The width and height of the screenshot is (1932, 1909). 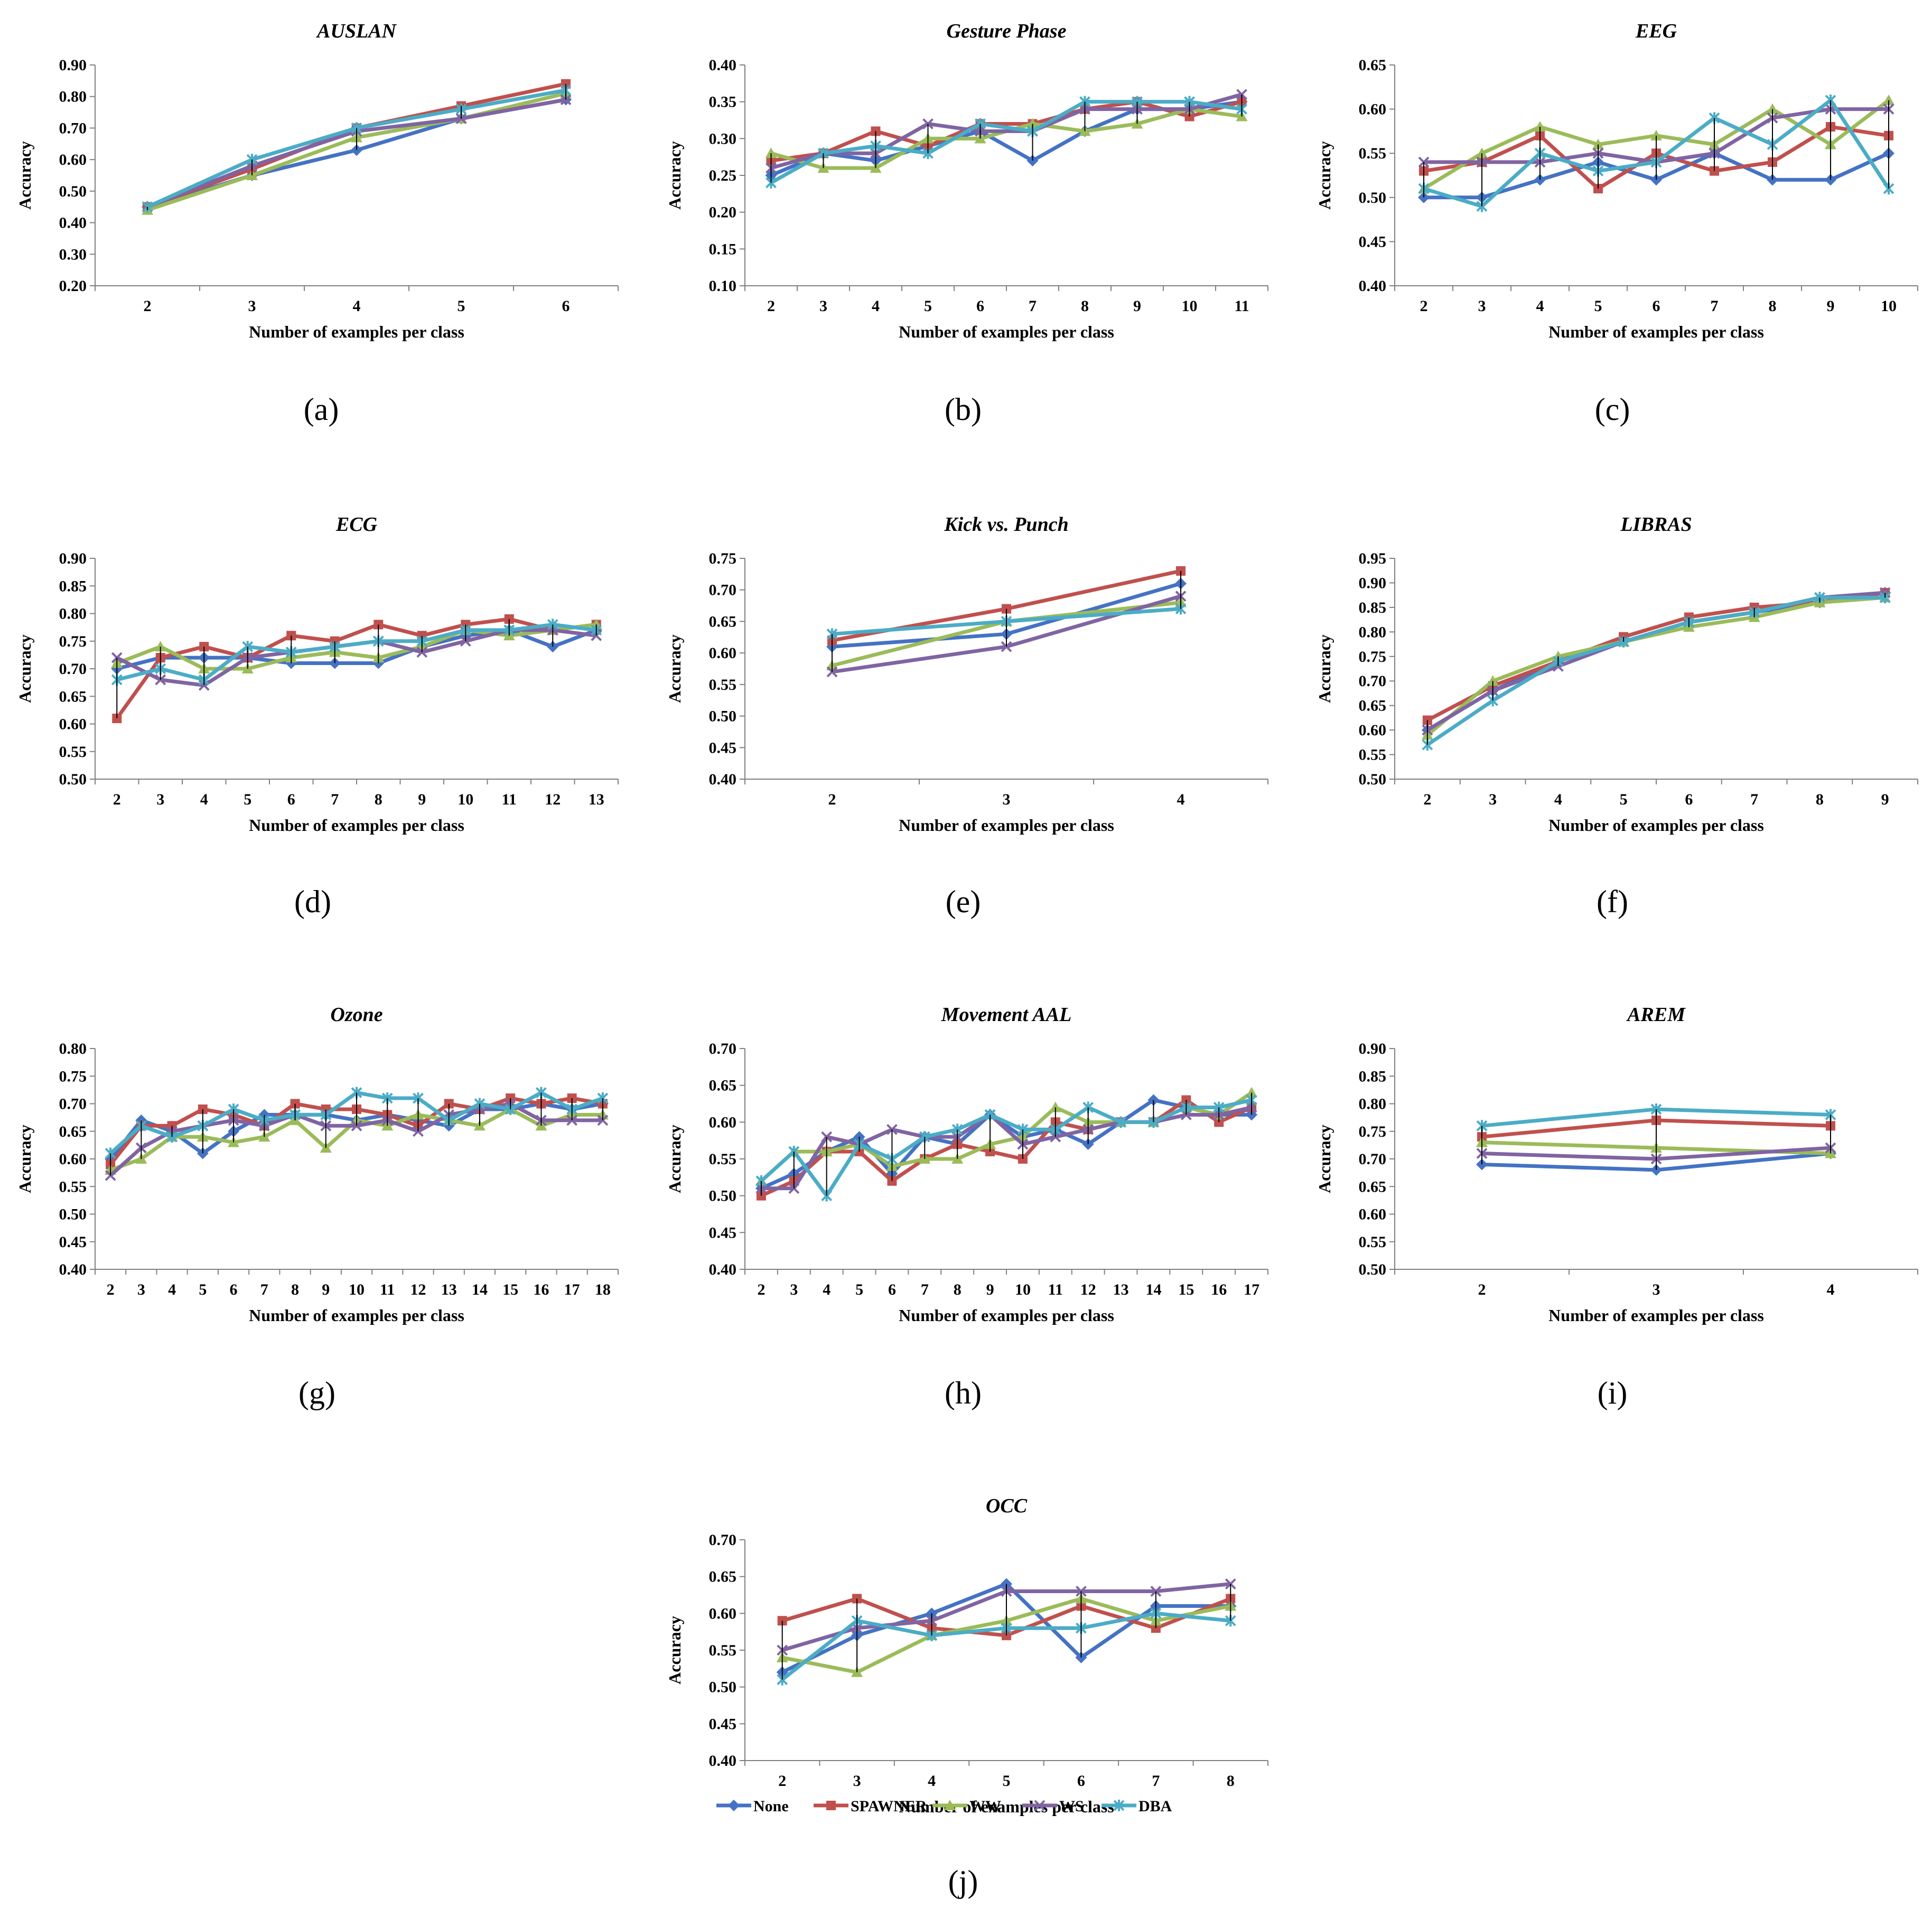 I want to click on legend-label: DBA, so click(x=1155, y=1806).